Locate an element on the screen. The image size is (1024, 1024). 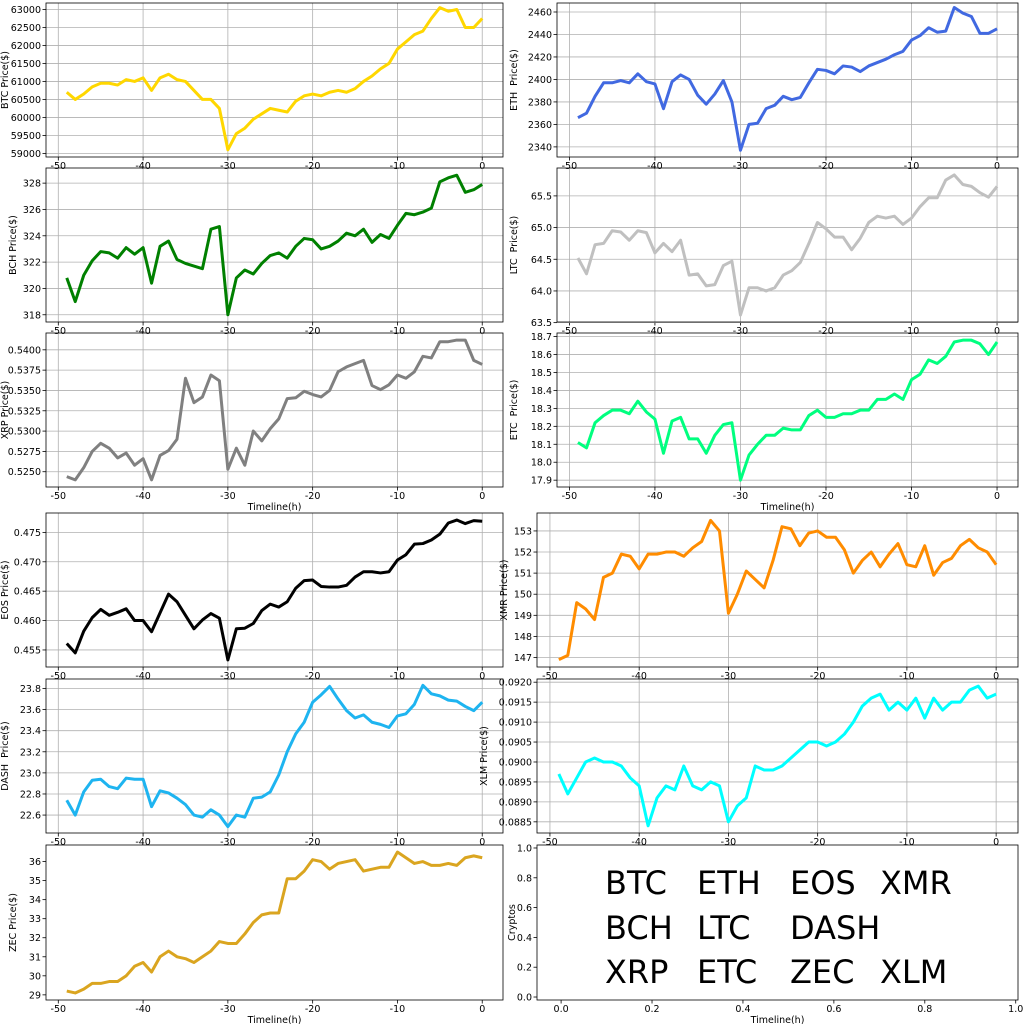
y-tick-label: 322 is located at coordinates (32, 263).